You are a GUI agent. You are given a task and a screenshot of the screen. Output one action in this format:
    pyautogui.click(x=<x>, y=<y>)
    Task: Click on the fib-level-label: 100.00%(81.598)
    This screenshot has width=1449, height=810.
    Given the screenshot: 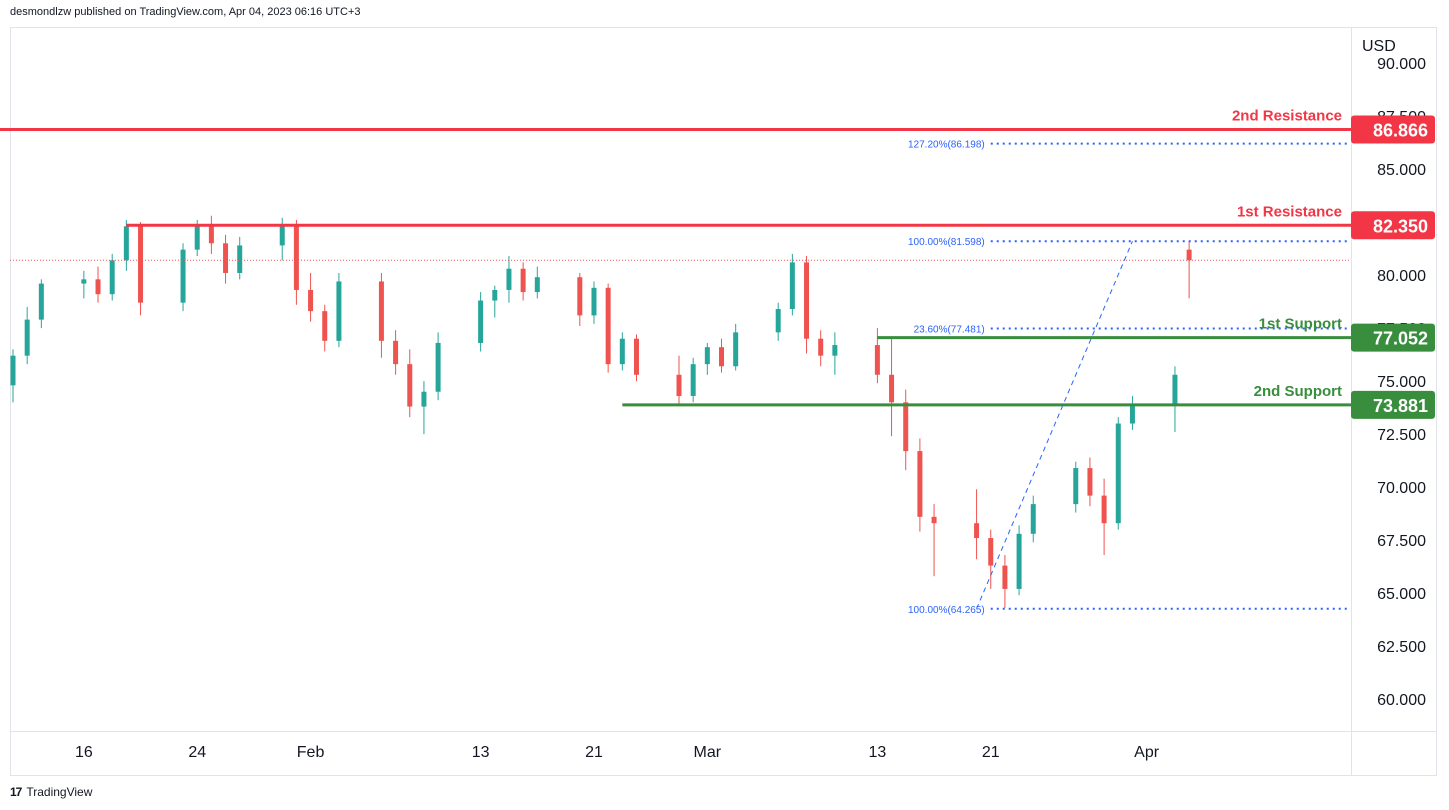 What is the action you would take?
    pyautogui.click(x=946, y=242)
    